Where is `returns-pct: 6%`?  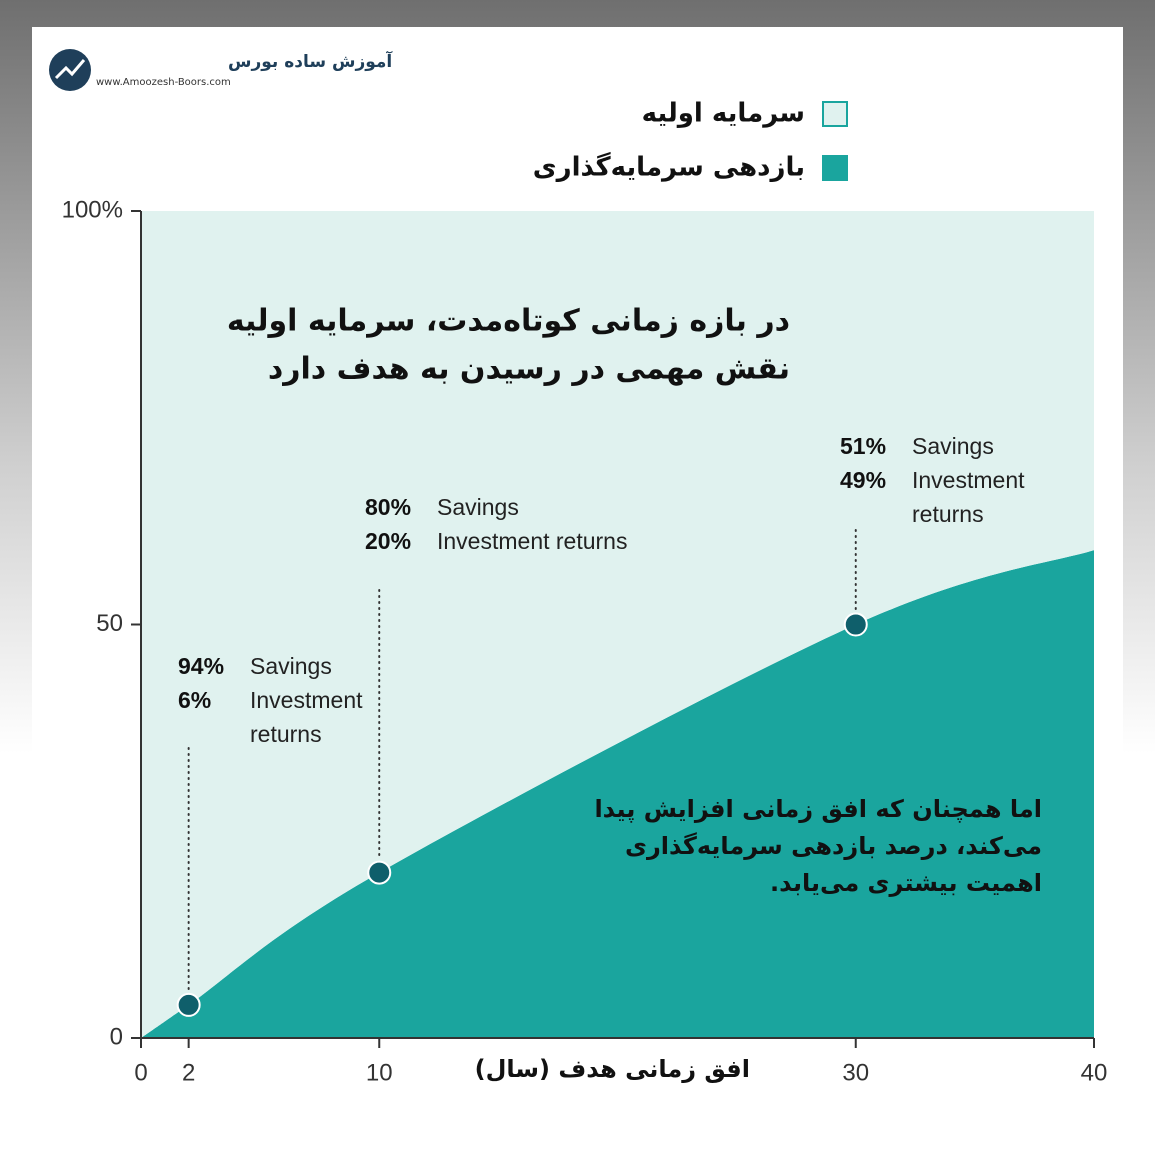 returns-pct: 6% is located at coordinates (194, 700).